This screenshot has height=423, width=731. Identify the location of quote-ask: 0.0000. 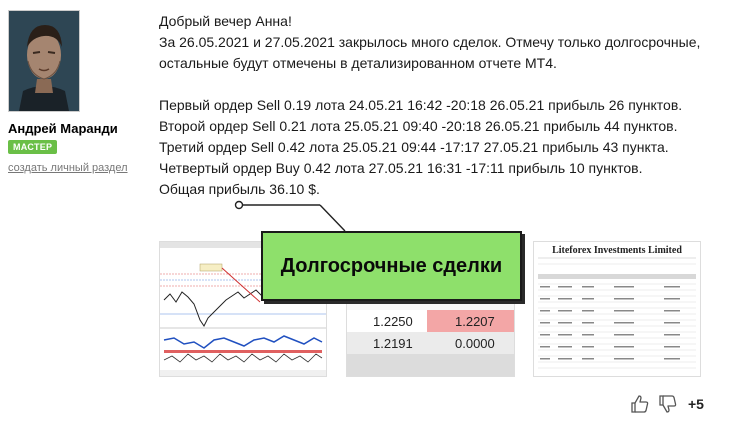
(475, 343).